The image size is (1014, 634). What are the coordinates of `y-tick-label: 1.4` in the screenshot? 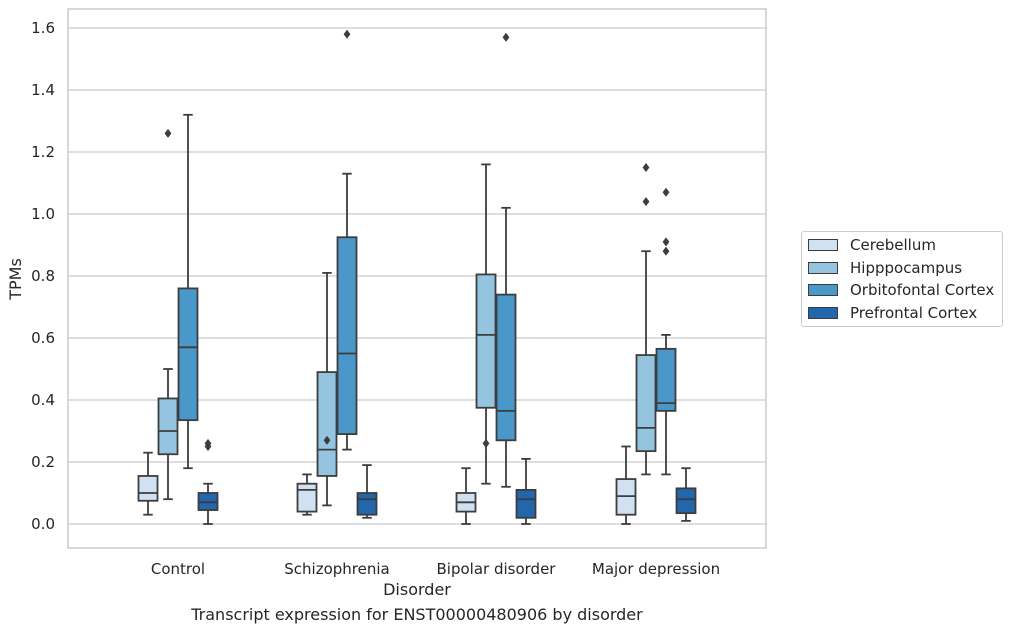 It's located at (43, 90).